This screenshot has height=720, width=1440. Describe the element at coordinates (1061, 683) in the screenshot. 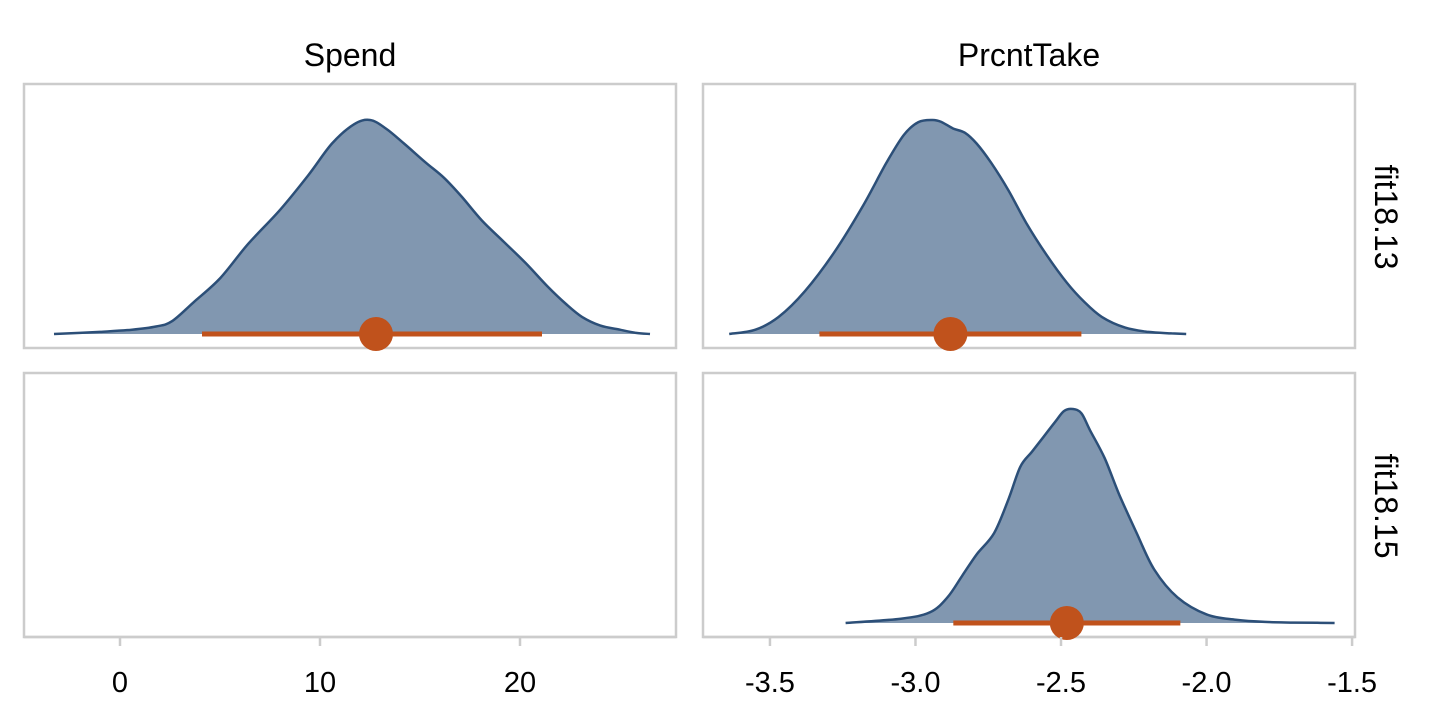

I see `x-tick-label-1-2: -2.5` at that location.